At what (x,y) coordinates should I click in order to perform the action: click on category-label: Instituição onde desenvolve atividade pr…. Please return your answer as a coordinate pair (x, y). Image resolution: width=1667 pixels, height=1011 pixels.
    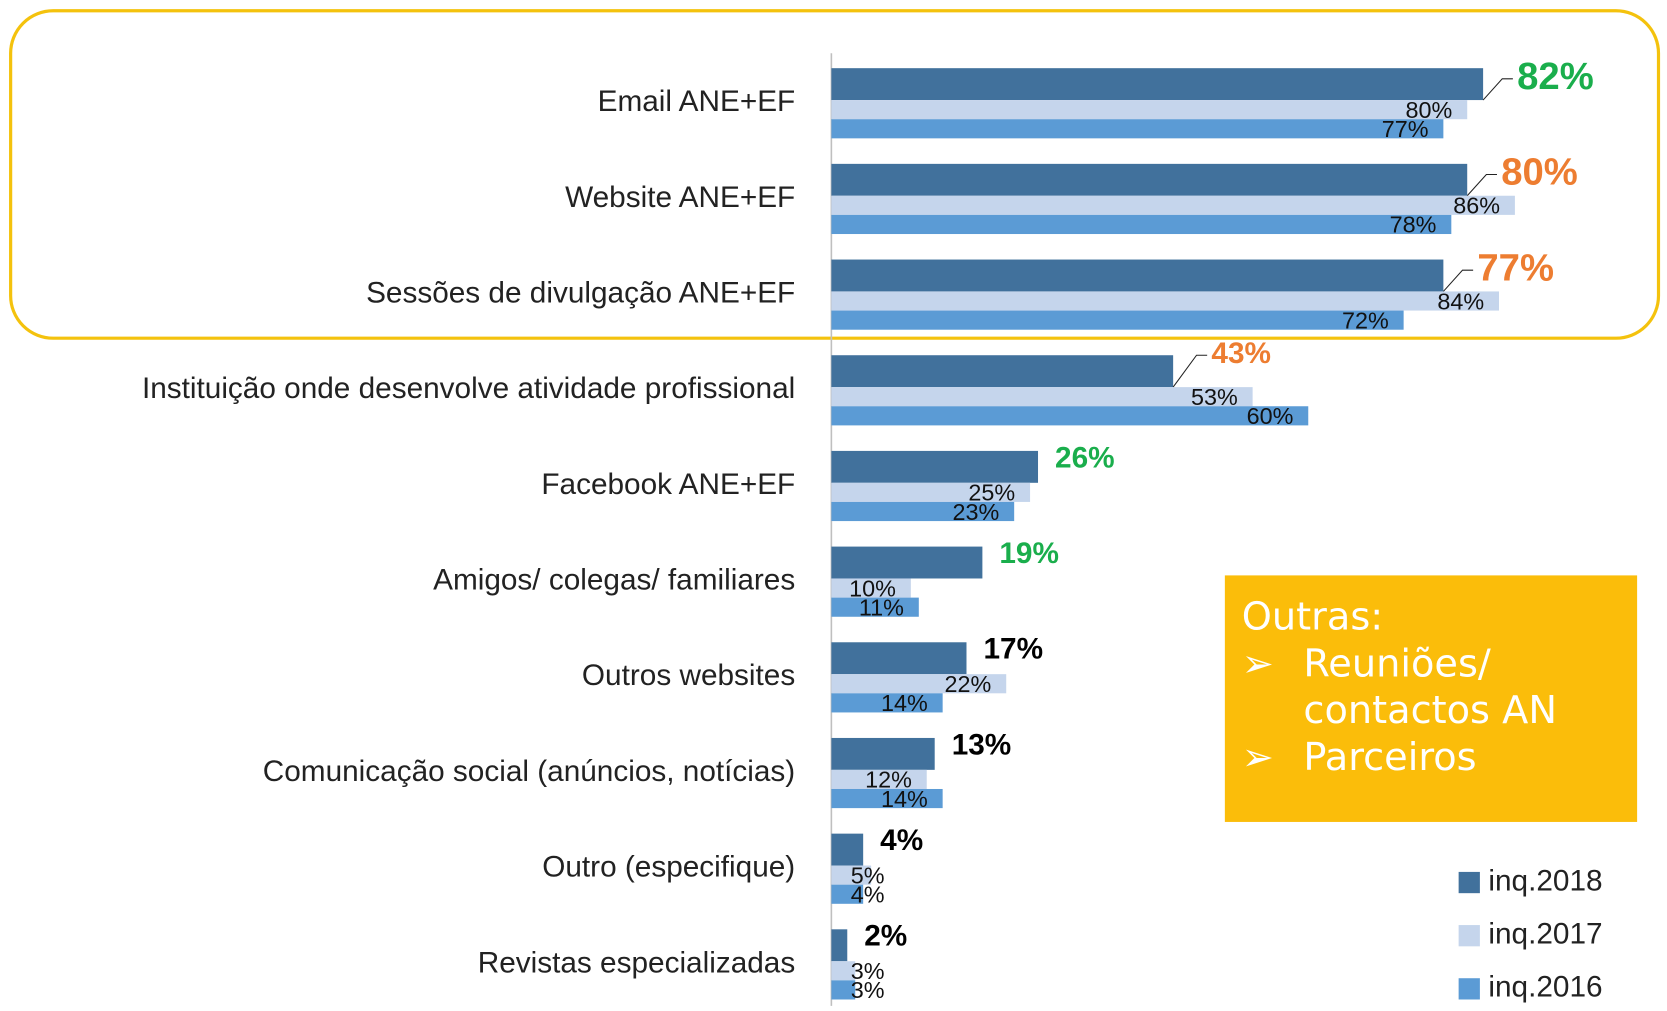
    Looking at the image, I should click on (468, 388).